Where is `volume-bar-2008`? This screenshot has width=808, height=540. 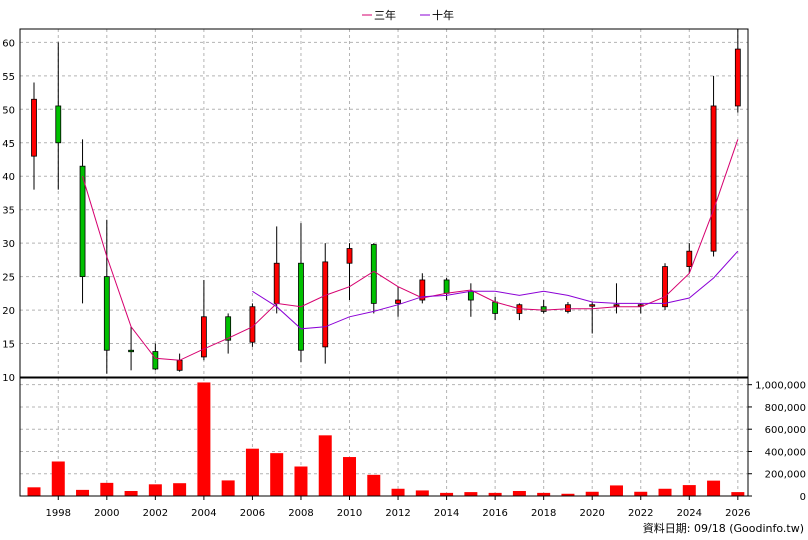
volume-bar-2008 is located at coordinates (301, 481).